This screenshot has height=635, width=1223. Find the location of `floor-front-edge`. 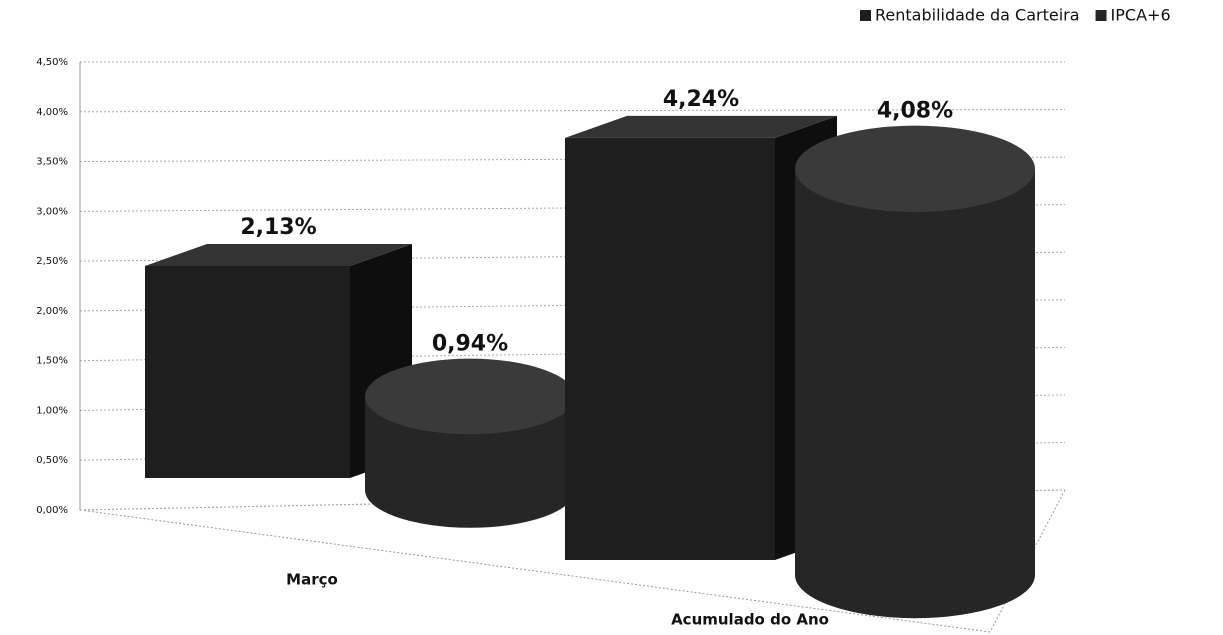

floor-front-edge is located at coordinates (535, 571).